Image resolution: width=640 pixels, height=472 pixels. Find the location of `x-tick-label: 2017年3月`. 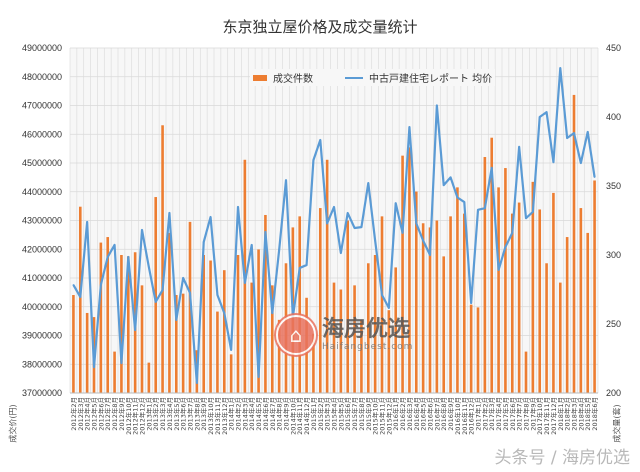

x-tick-label: 2017年3月 is located at coordinates (491, 414).